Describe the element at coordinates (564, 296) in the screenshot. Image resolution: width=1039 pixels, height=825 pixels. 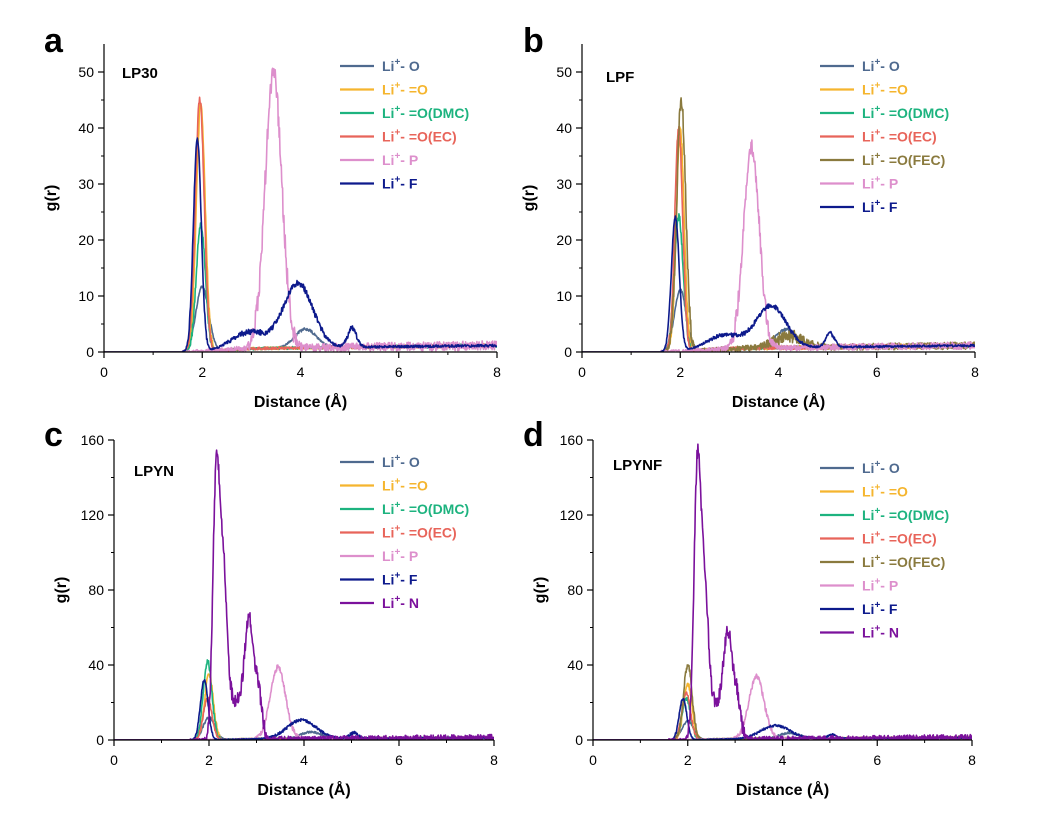
I see `y-tick-label: 10` at that location.